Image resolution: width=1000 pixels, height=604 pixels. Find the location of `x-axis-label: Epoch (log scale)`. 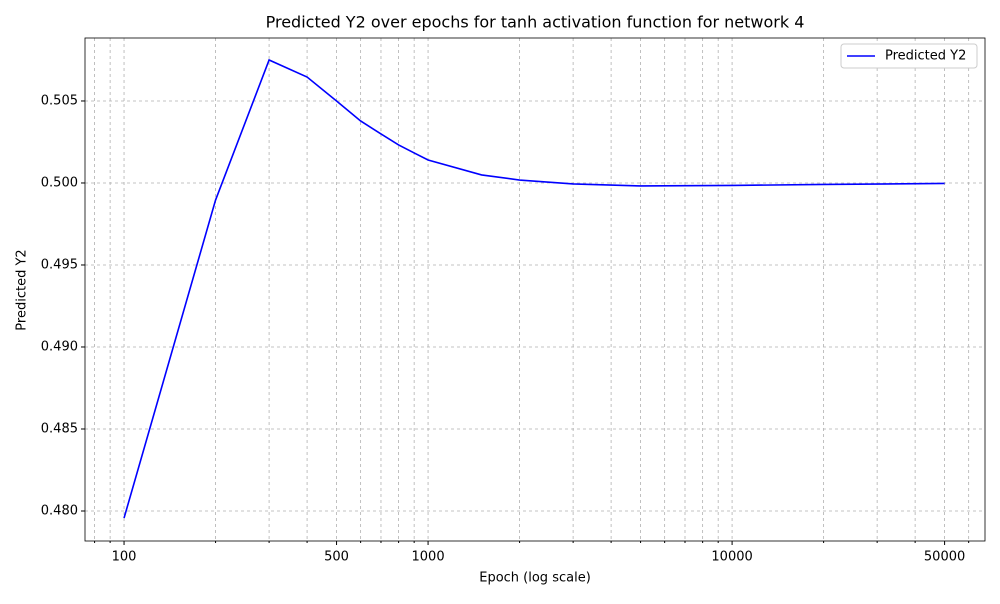

x-axis-label: Epoch (log scale) is located at coordinates (535, 578).